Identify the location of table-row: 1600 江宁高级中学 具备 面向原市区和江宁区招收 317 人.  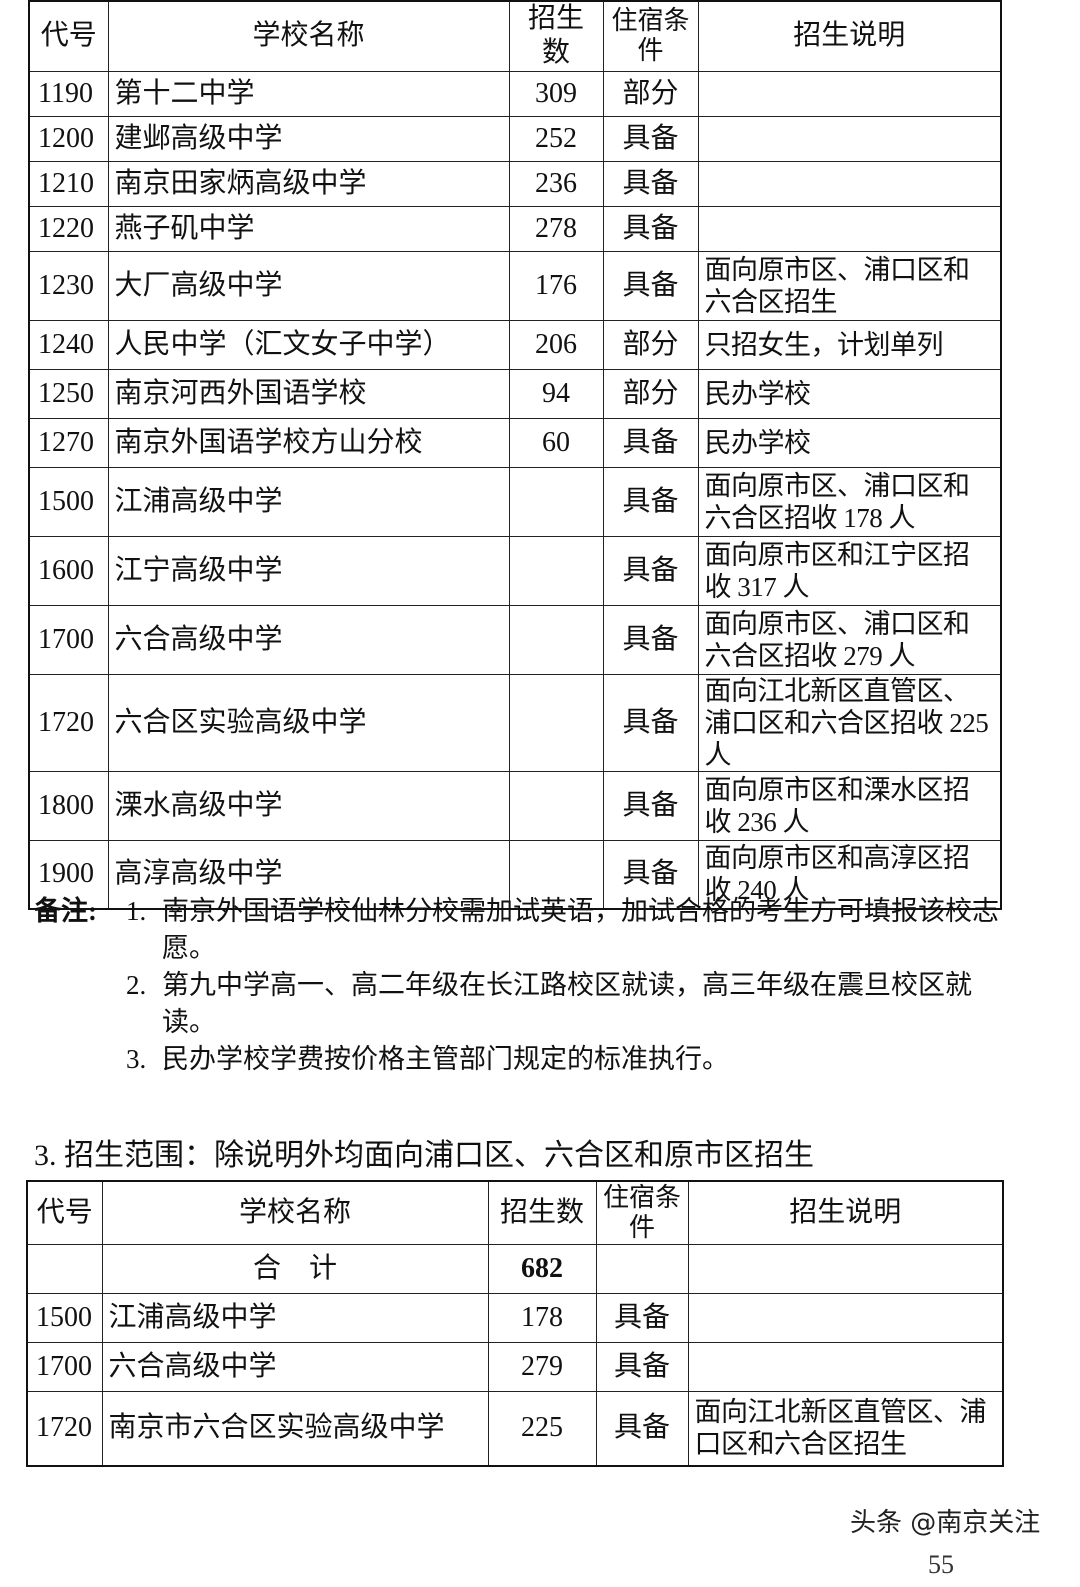
(515, 570).